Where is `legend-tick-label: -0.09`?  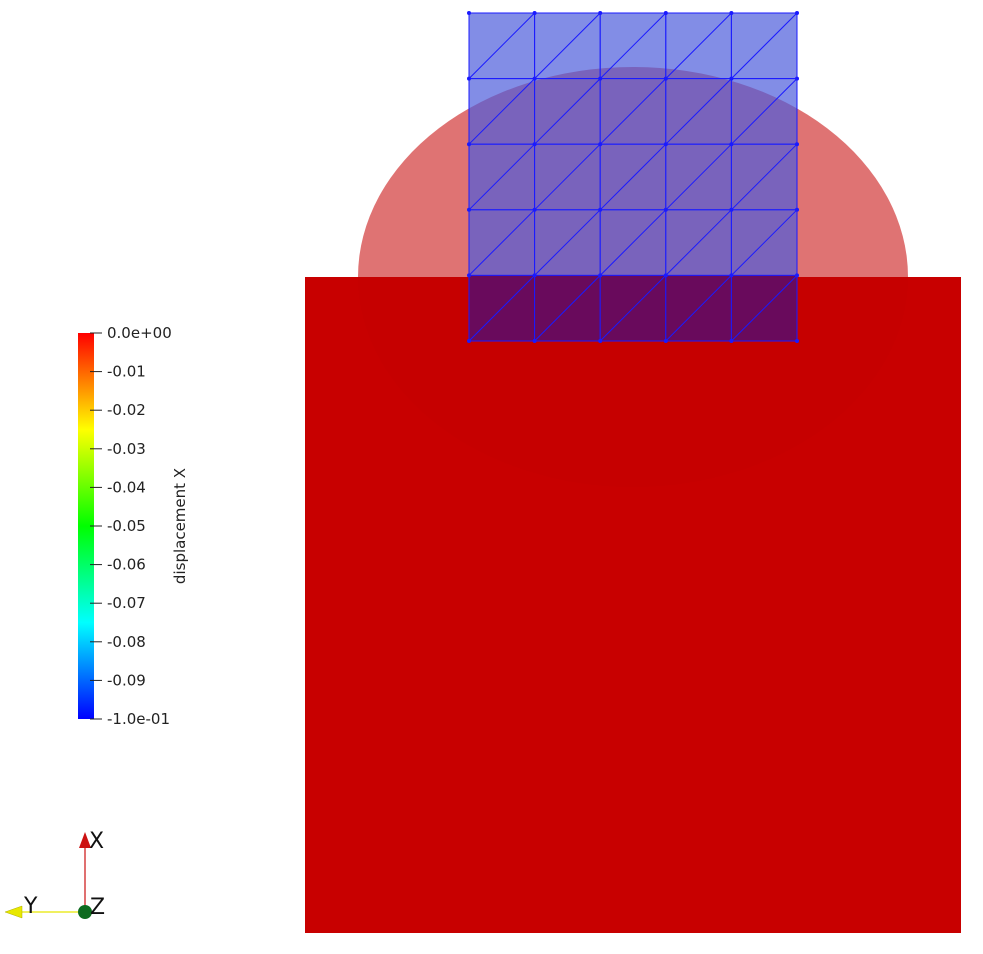
legend-tick-label: -0.09 is located at coordinates (126, 680).